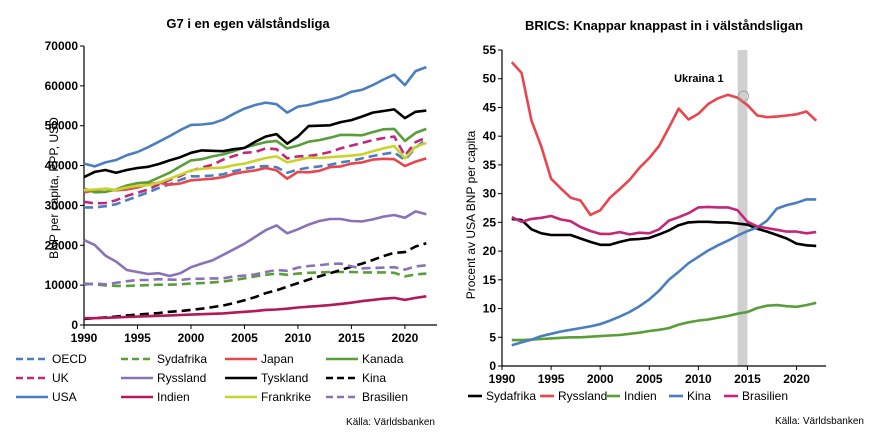  Describe the element at coordinates (490, 136) in the screenshot. I see `c1-y-tick-label: 40` at that location.